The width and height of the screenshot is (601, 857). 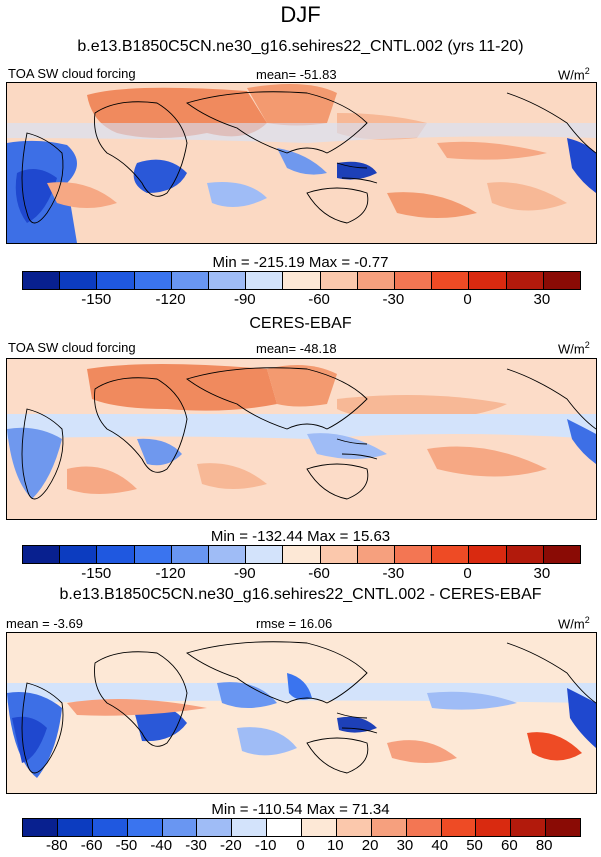 What do you see at coordinates (231, 845) in the screenshot?
I see `colorbar-tick-label: -20` at bounding box center [231, 845].